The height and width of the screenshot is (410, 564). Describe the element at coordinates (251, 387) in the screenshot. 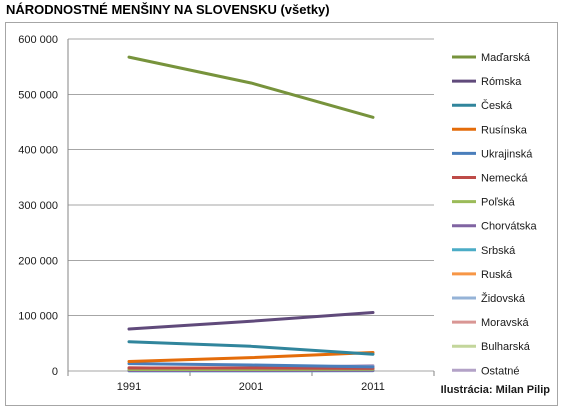

I see `x-tick-label: 2001` at that location.